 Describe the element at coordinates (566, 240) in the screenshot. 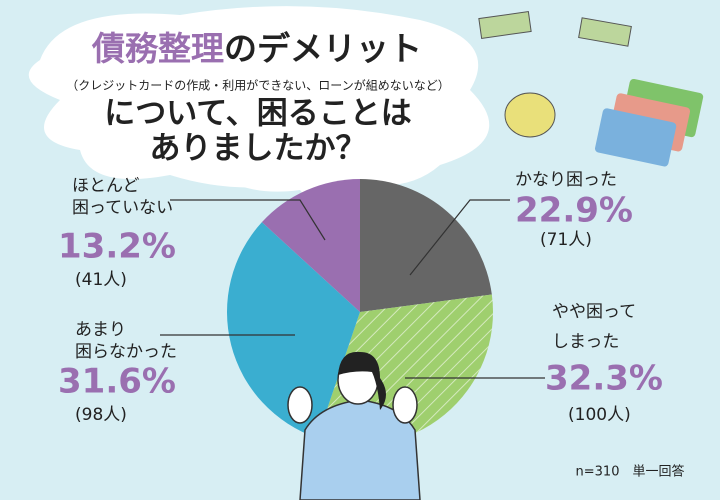

I see `count-label: (71人)` at that location.